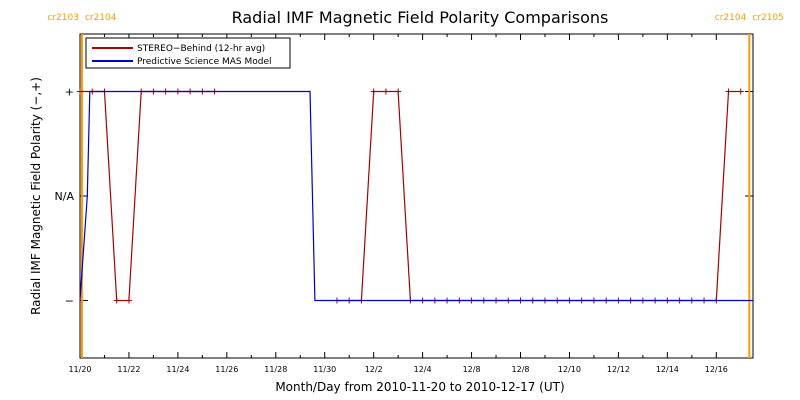 This screenshot has height=400, width=800. What do you see at coordinates (275, 369) in the screenshot?
I see `x-tick-label: 11/28` at bounding box center [275, 369].